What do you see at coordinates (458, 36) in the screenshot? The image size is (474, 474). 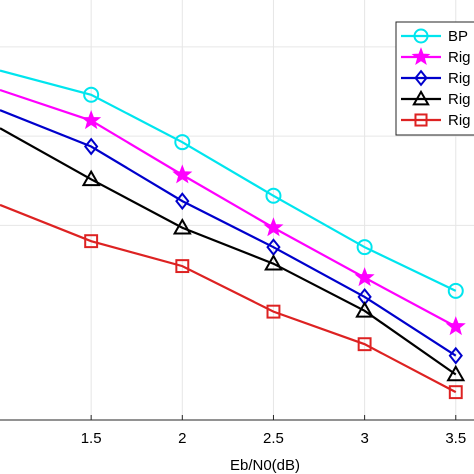 I see `legend-label: BP` at bounding box center [458, 36].